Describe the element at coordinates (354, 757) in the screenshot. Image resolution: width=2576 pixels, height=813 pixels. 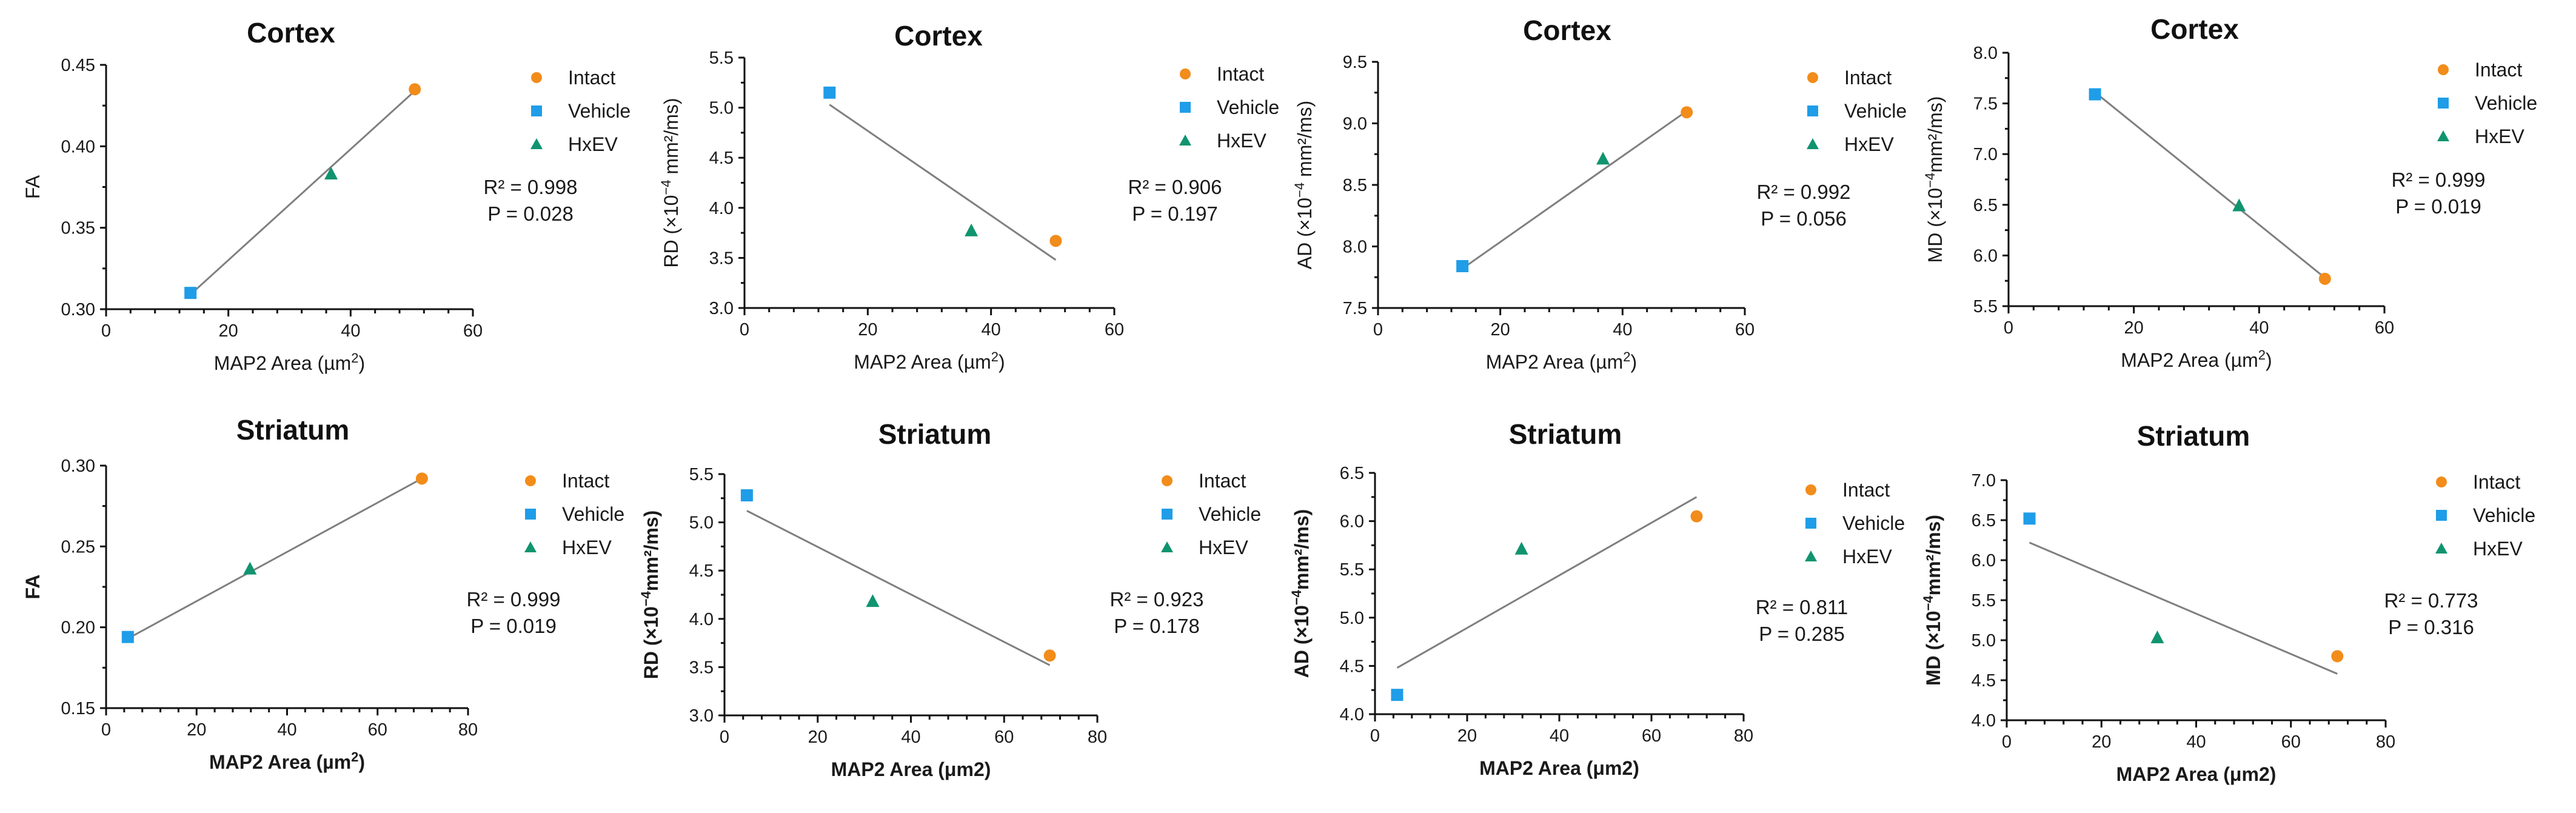
I see `x-axis-label-sup: 2` at that location.